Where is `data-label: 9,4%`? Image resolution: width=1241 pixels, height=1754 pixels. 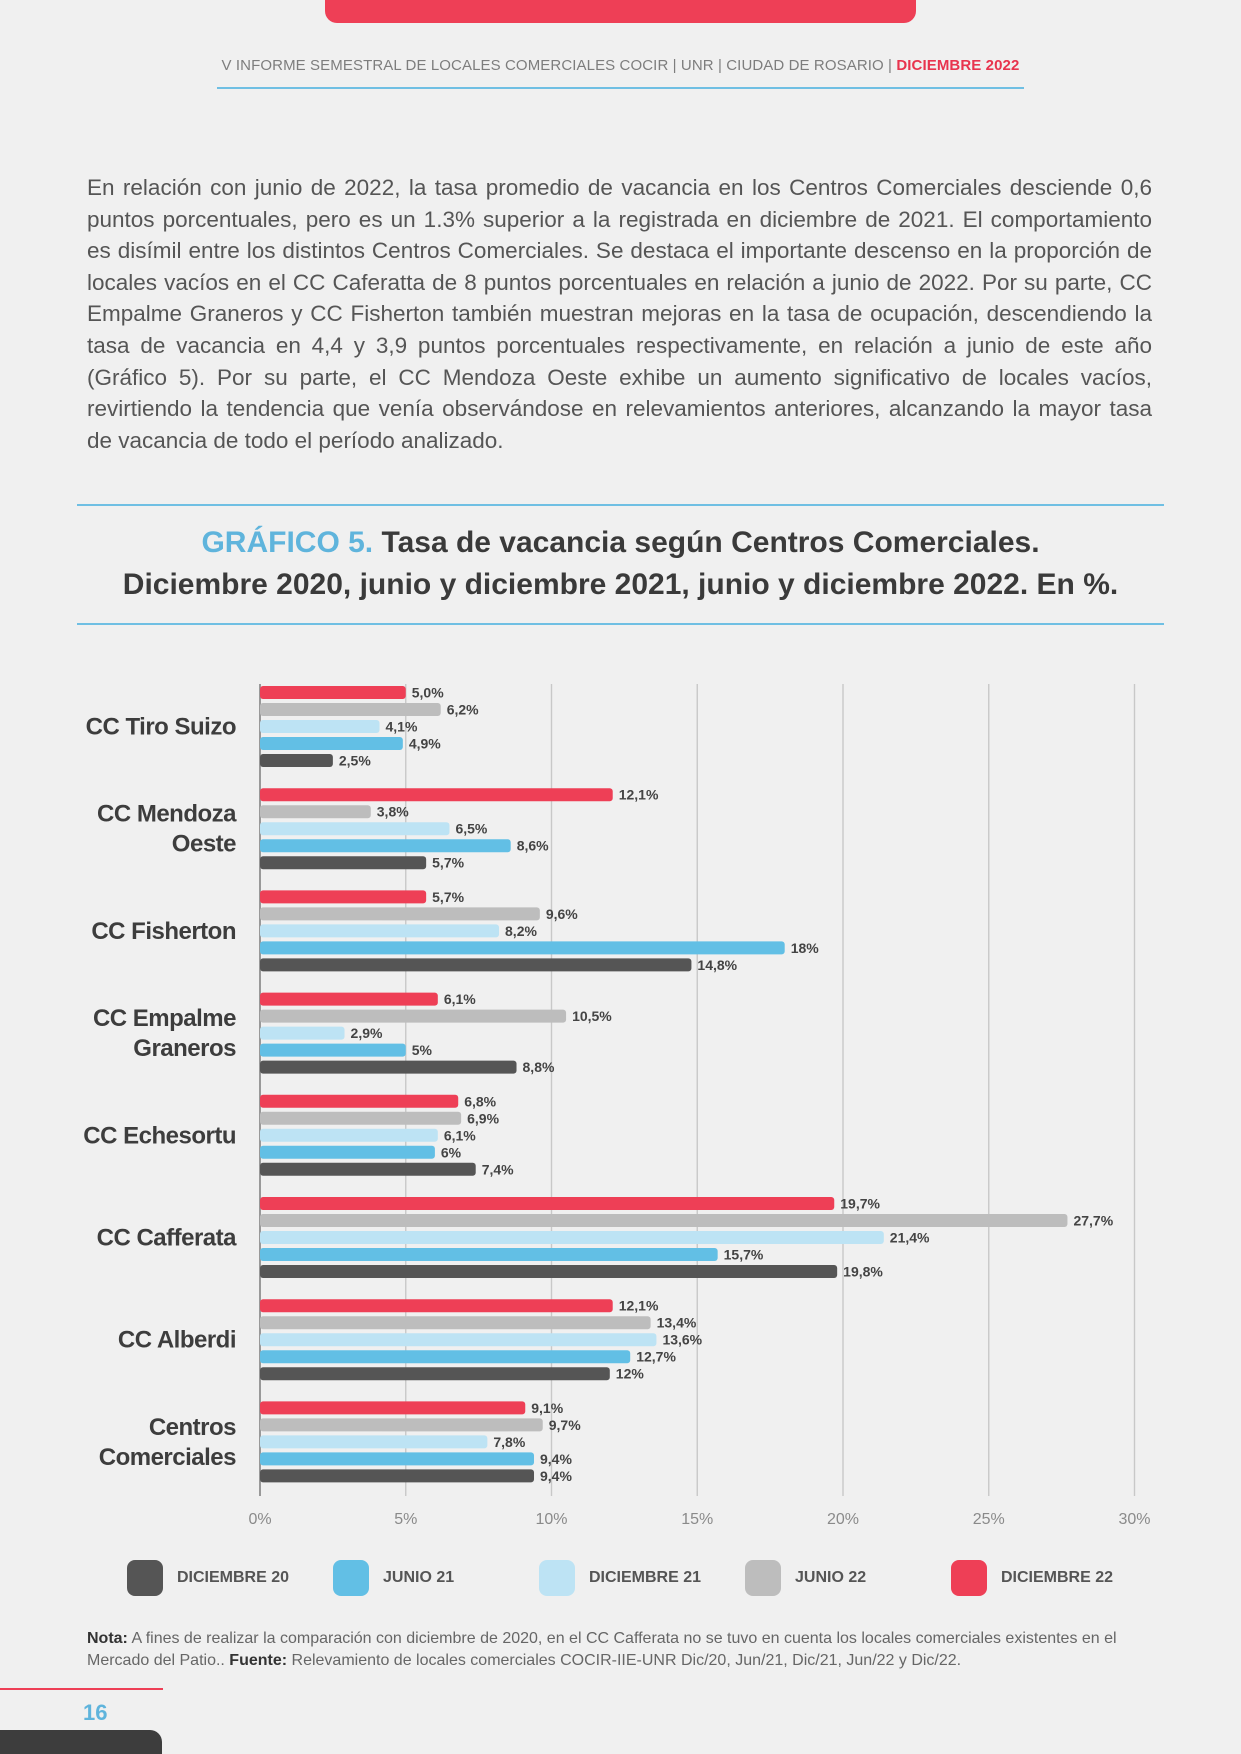 data-label: 9,4% is located at coordinates (556, 1476).